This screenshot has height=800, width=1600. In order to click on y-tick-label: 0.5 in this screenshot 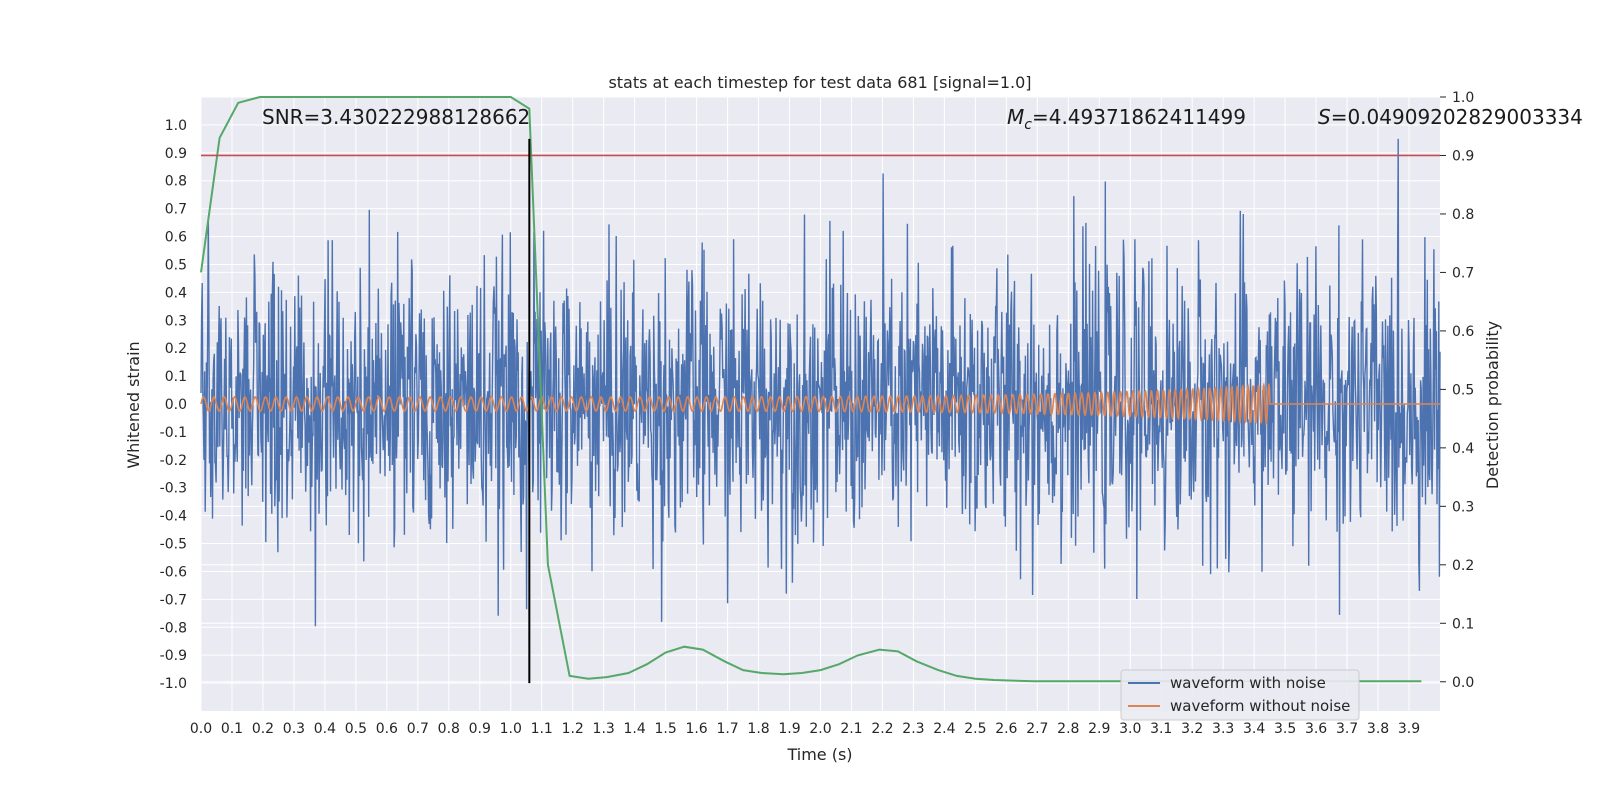, I will do `click(176, 265)`.